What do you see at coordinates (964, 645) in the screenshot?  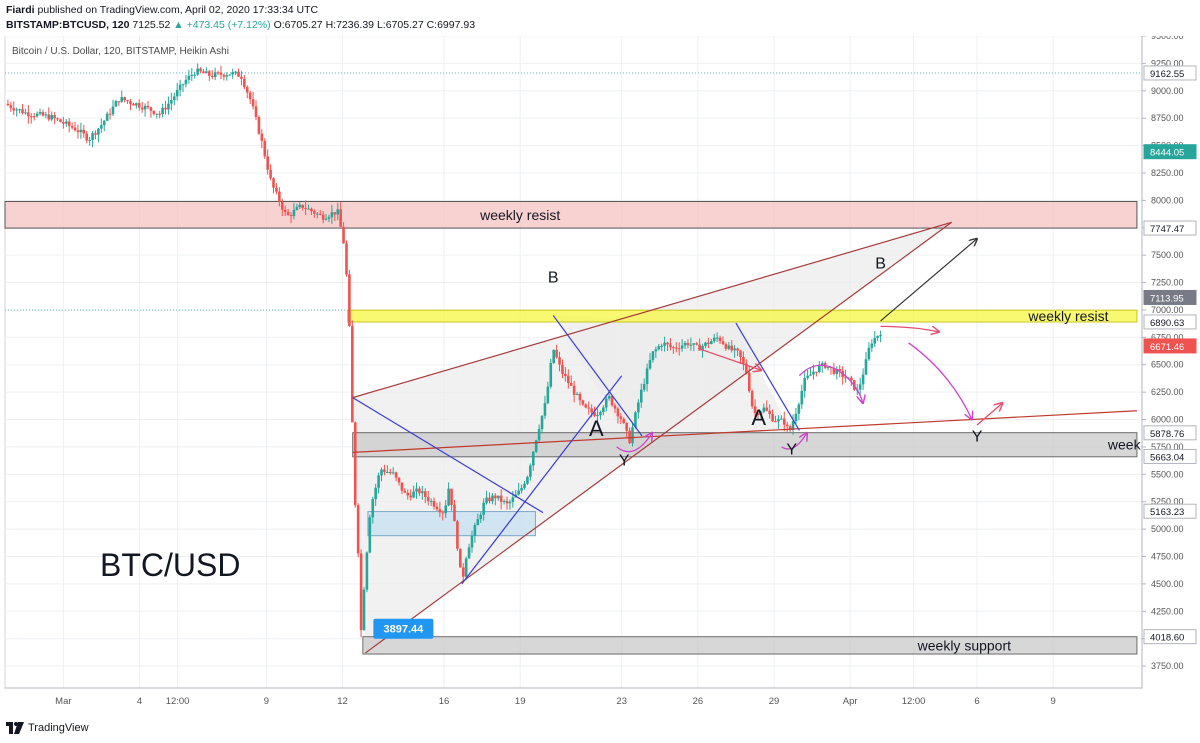 I see `zone-label: weekly support` at bounding box center [964, 645].